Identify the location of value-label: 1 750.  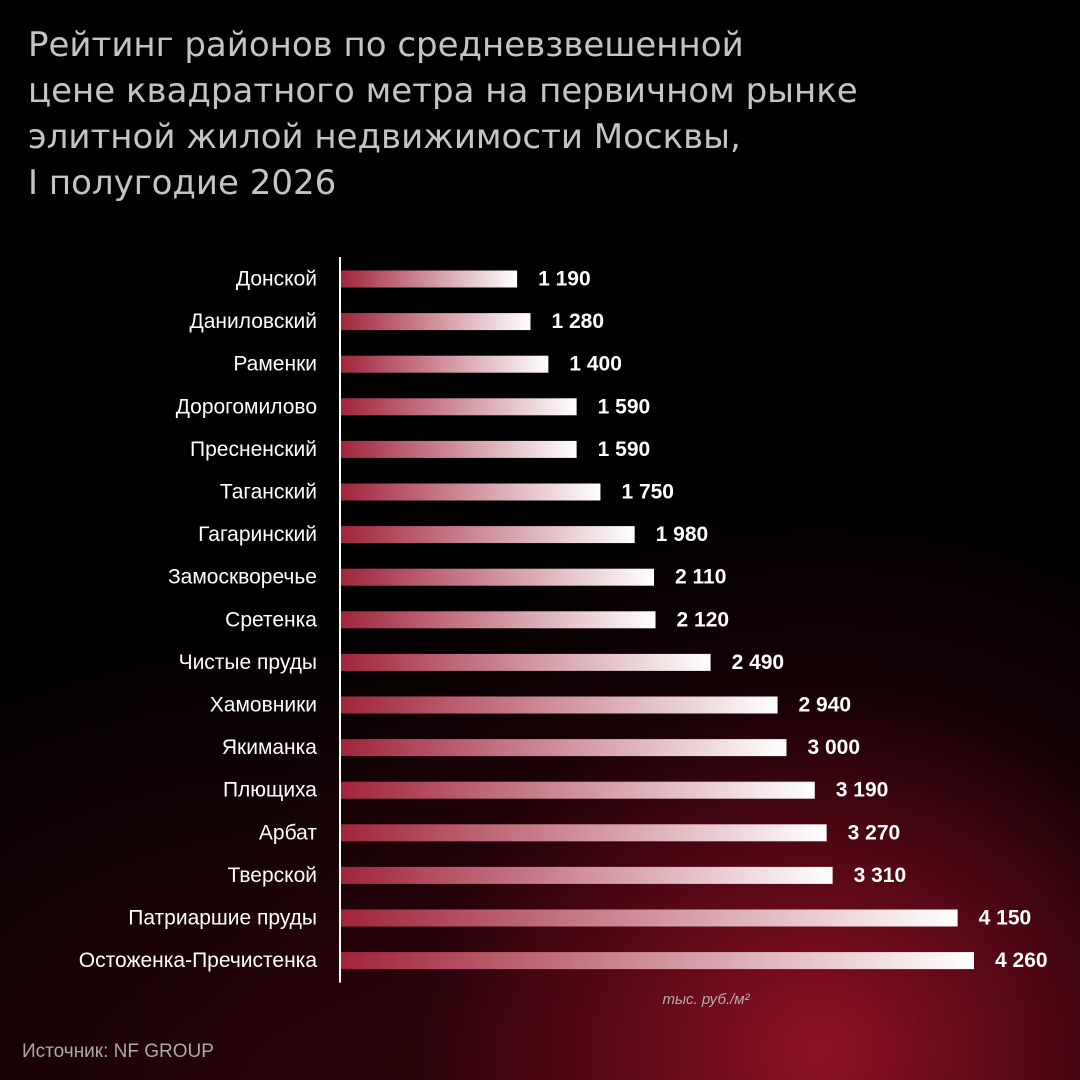
(647, 492).